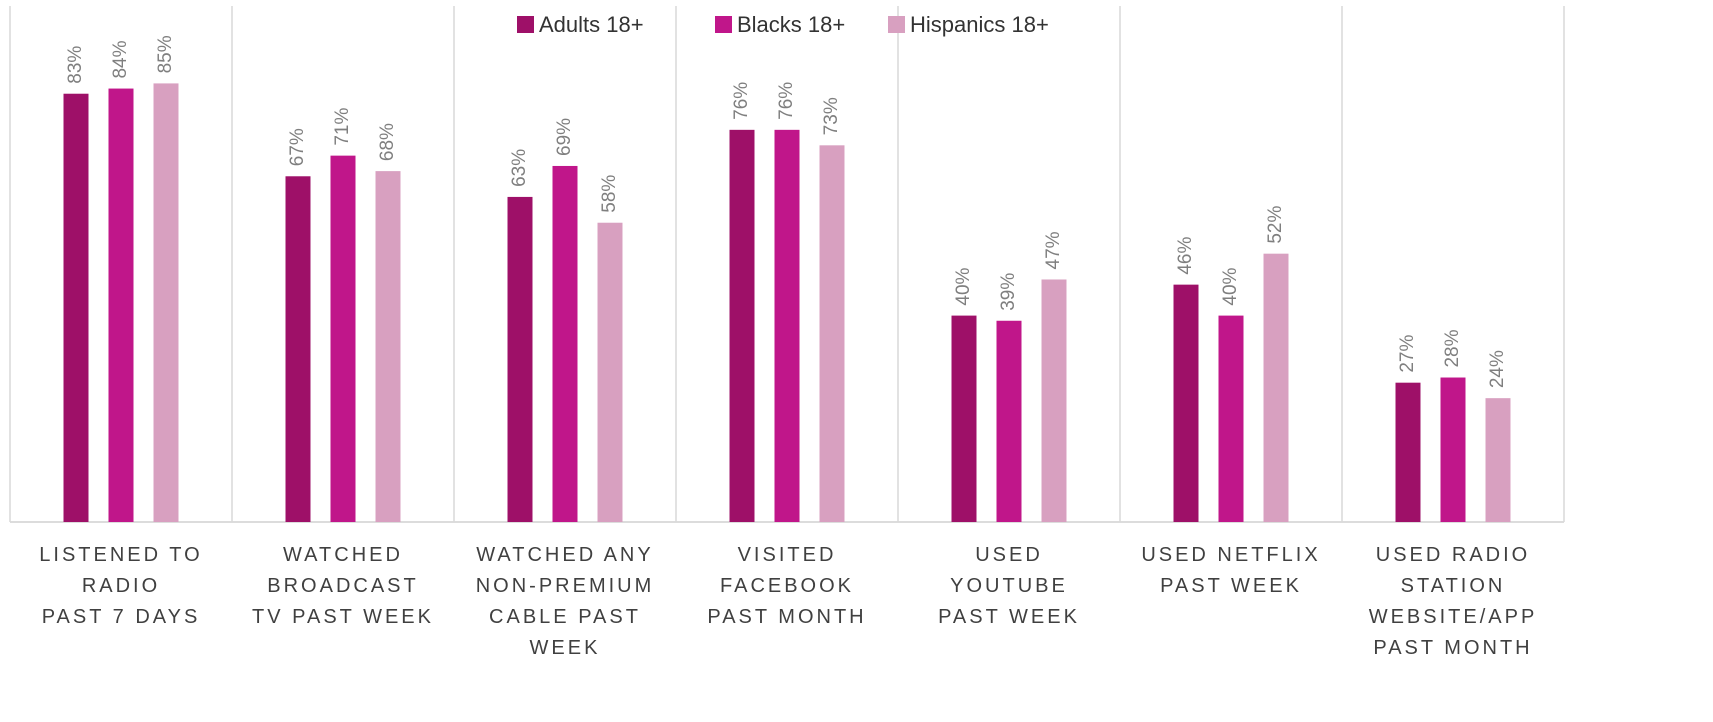 This screenshot has width=1713, height=722. What do you see at coordinates (831, 116) in the screenshot?
I see `data-label: 73%` at bounding box center [831, 116].